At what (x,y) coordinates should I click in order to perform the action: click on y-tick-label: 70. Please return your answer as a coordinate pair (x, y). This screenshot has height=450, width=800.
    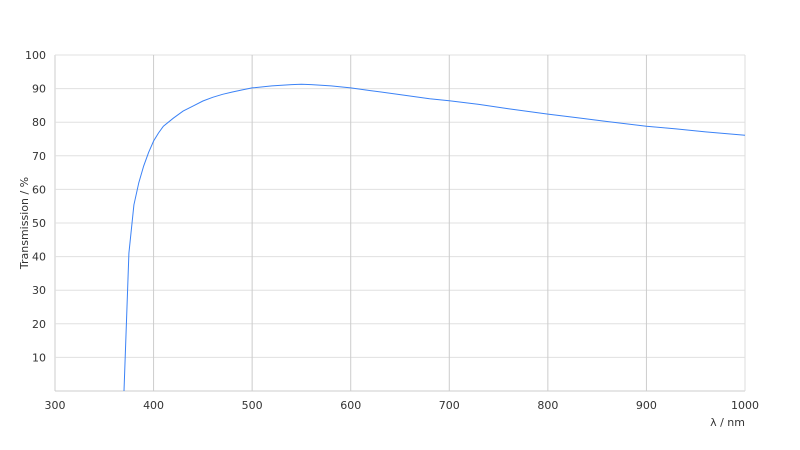
    Looking at the image, I should click on (39, 156).